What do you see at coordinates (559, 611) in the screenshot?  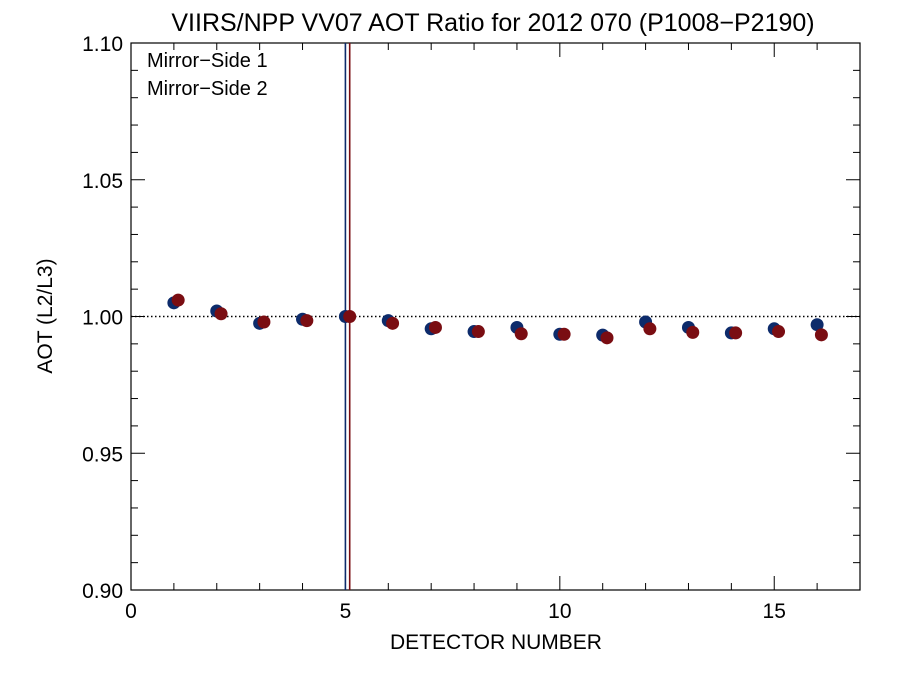 I see `x-tick-label: 10` at bounding box center [559, 611].